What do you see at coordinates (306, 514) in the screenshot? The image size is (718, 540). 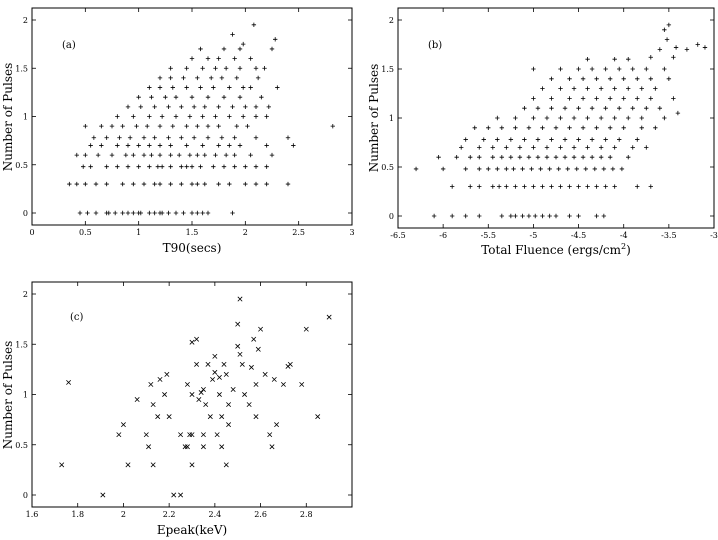 I see `x-tick-label: 2.8` at bounding box center [306, 514].